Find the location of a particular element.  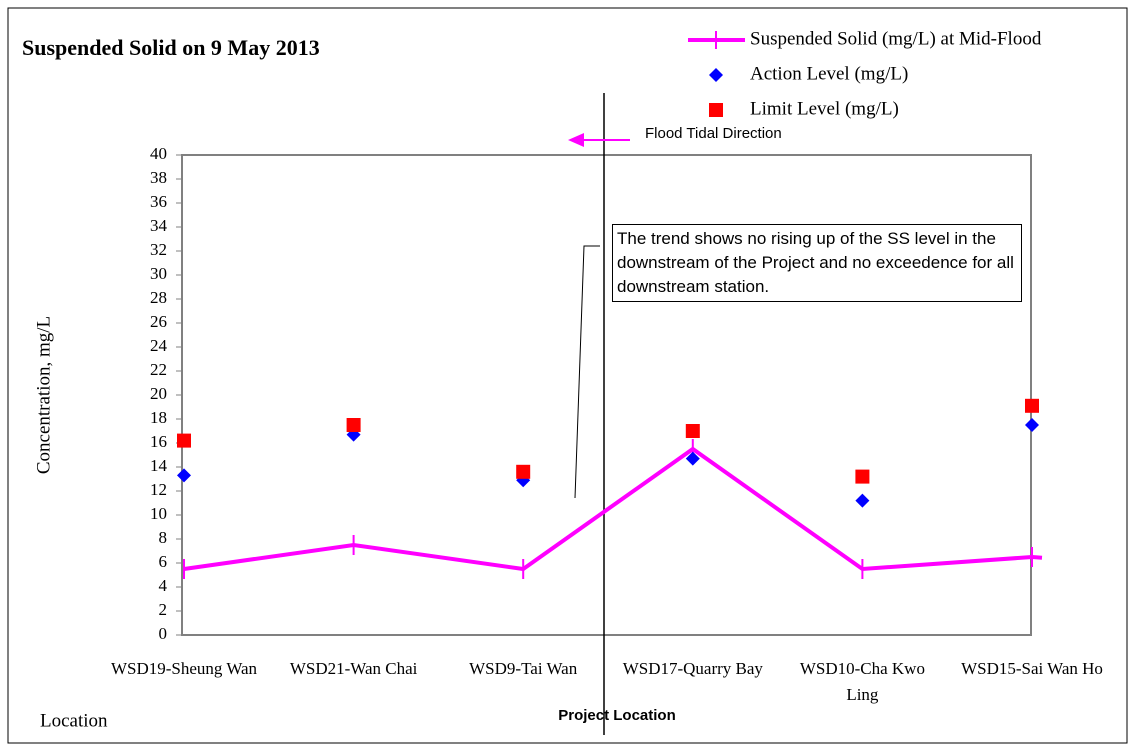

y-tick-label: 6 is located at coordinates (163, 561).